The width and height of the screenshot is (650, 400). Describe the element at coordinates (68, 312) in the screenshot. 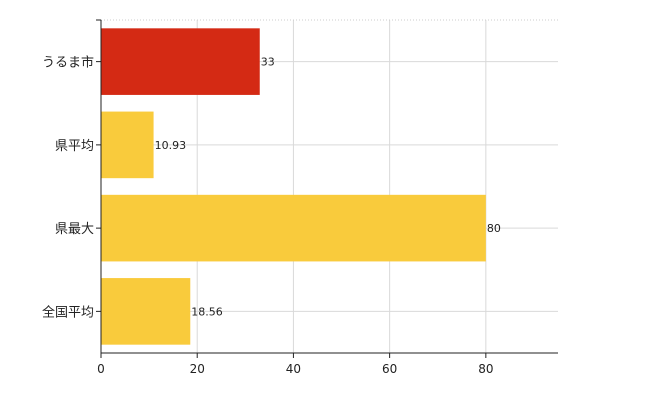

I see `category-label-3: 全国平均` at that location.